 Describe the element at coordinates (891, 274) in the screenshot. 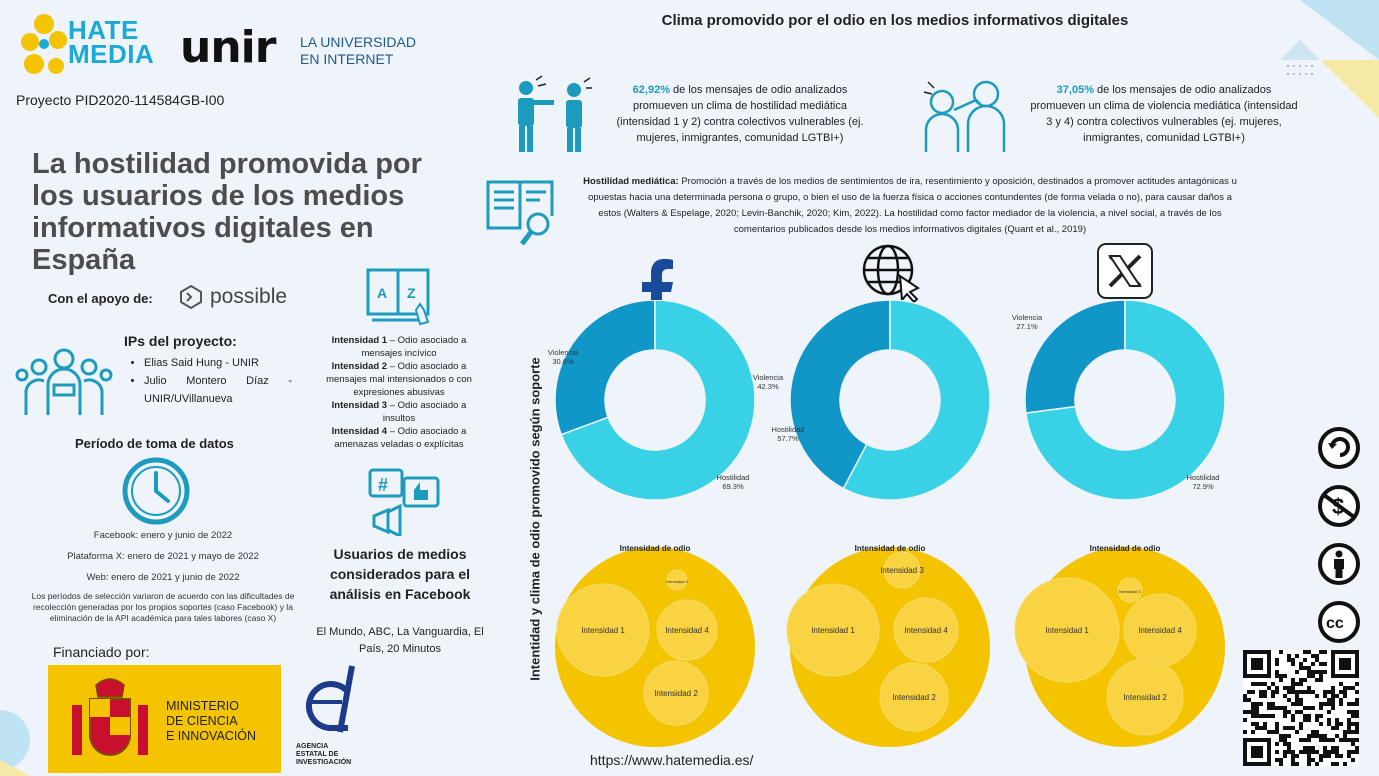

I see `globe-icon` at that location.